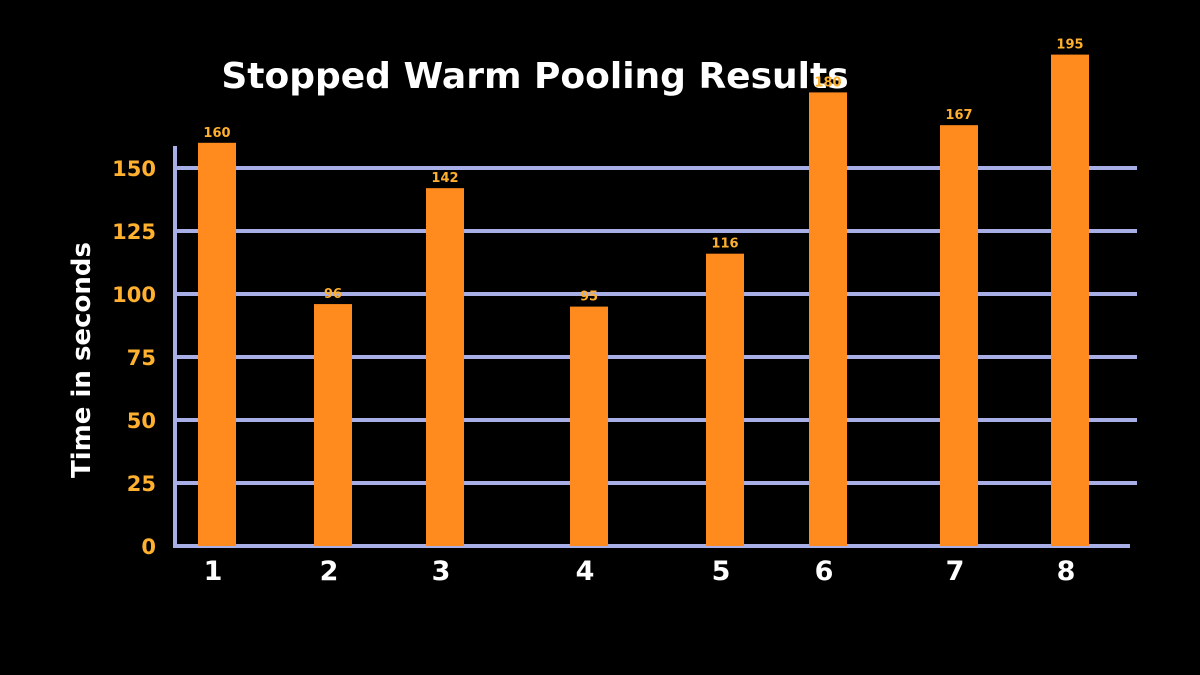 Image resolution: width=1200 pixels, height=675 pixels. I want to click on y-tick-label: 50, so click(141, 421).